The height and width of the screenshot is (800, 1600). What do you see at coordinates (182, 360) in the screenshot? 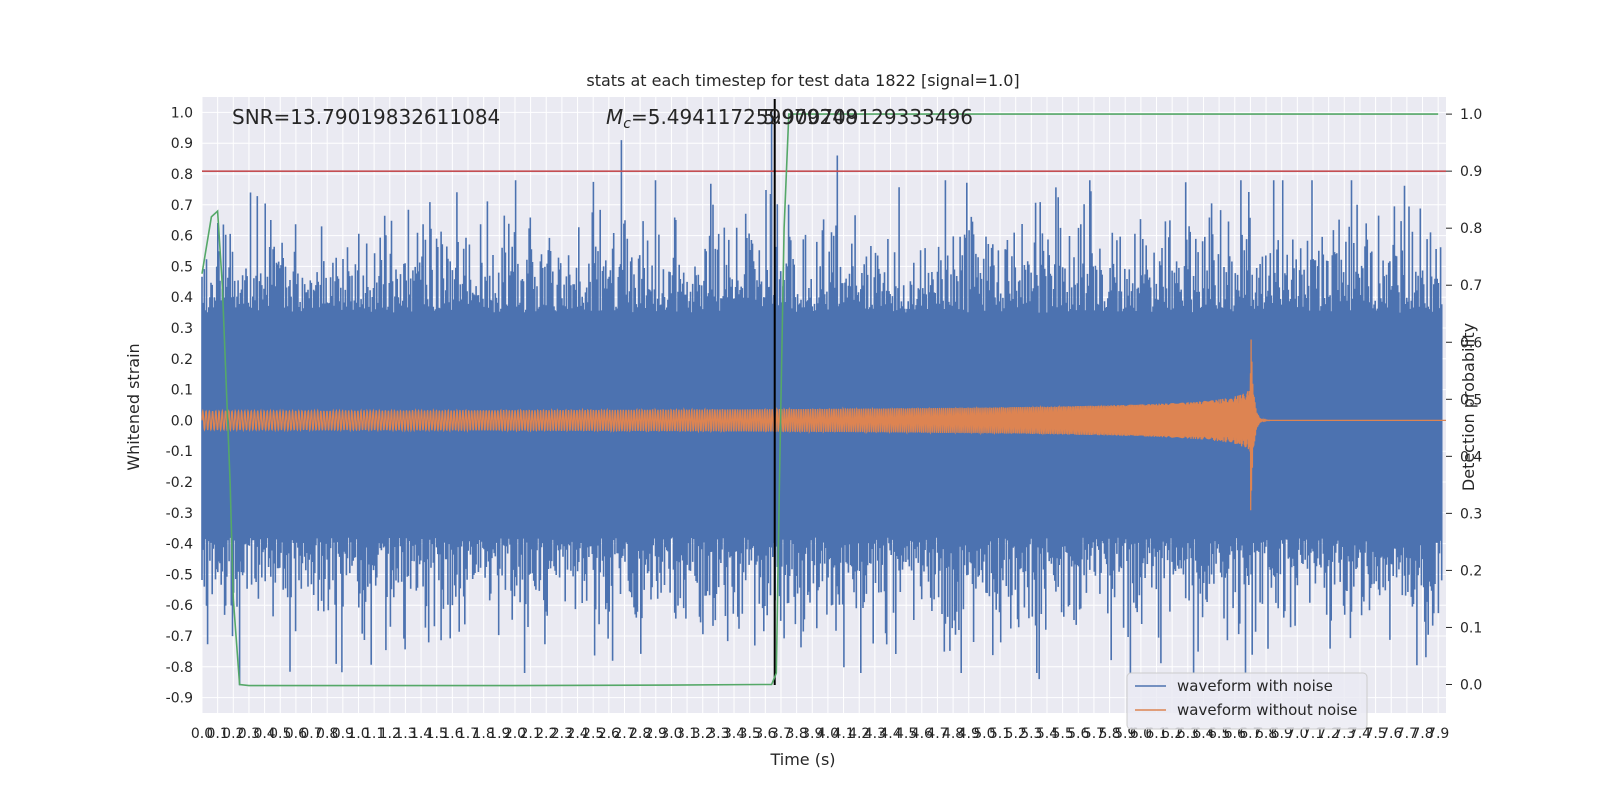
I see `y-left-tick-label: 0.2` at bounding box center [182, 360].